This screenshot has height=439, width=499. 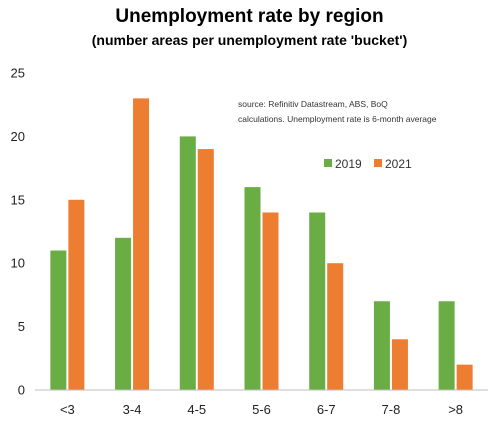 I want to click on x-tick-label: 3-4, so click(x=132, y=409).